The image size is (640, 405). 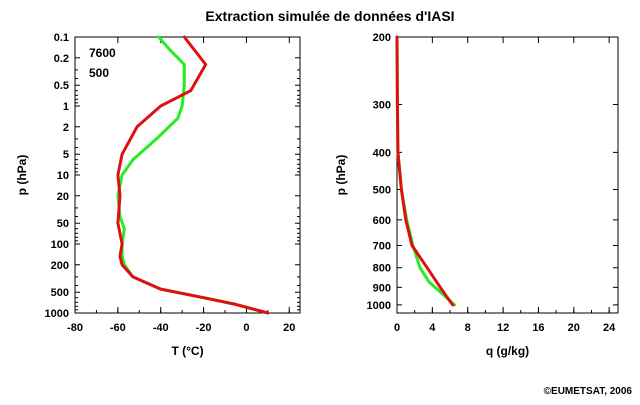 What do you see at coordinates (382, 105) in the screenshot?
I see `y-tick-label: 300` at bounding box center [382, 105].